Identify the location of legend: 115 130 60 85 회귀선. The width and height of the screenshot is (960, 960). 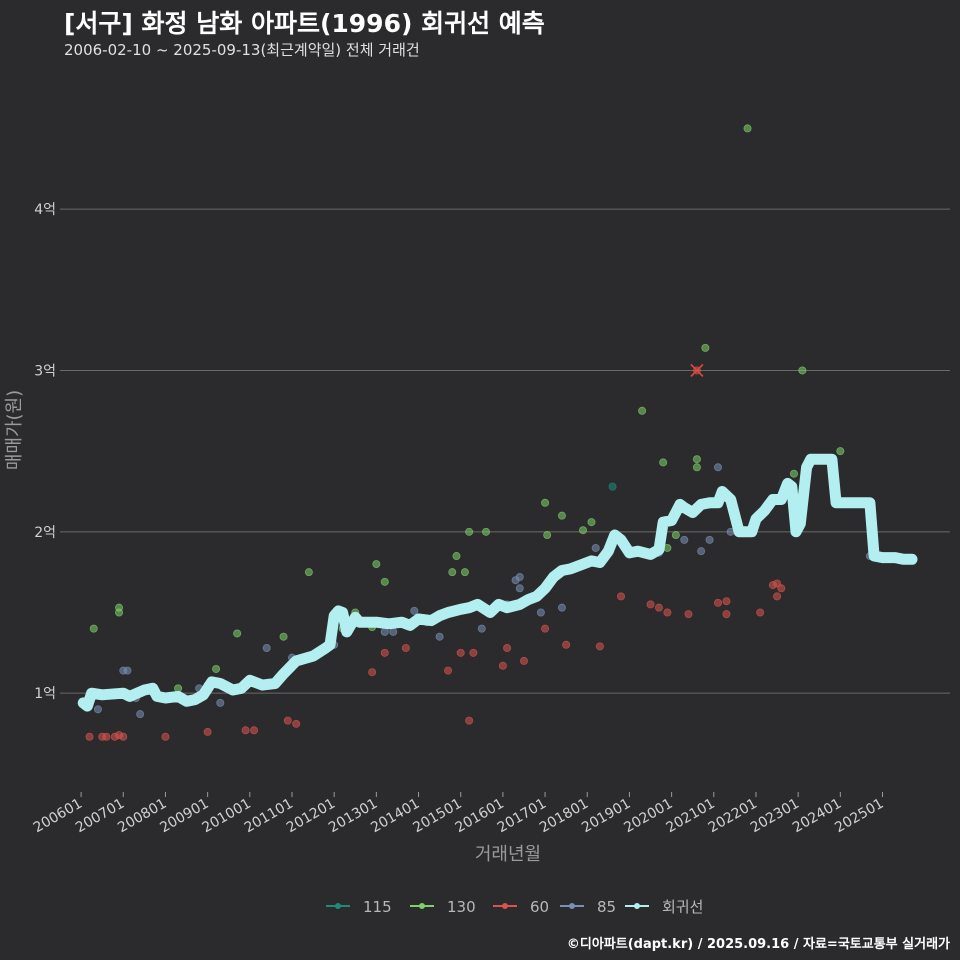
(514, 907).